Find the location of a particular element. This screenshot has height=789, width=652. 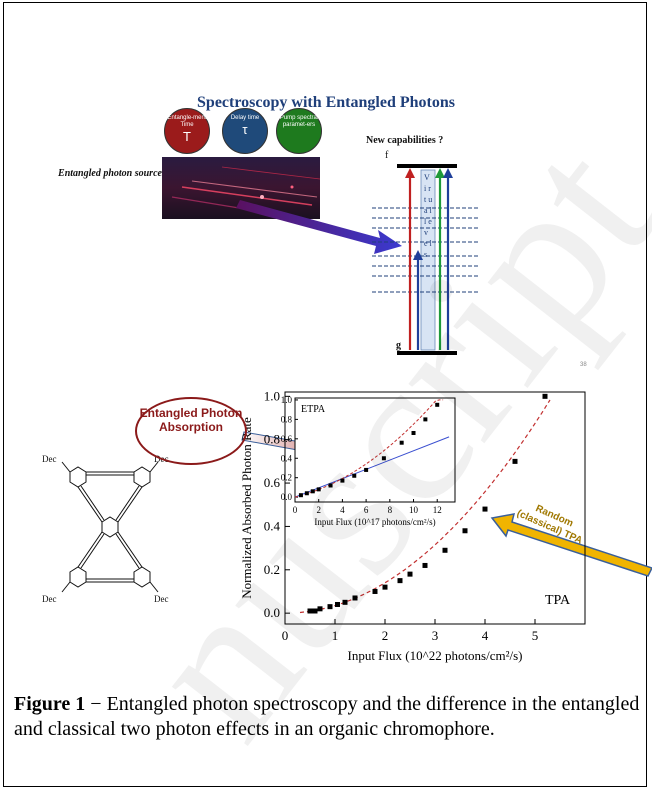

slide-number: 38 is located at coordinates (583, 365).